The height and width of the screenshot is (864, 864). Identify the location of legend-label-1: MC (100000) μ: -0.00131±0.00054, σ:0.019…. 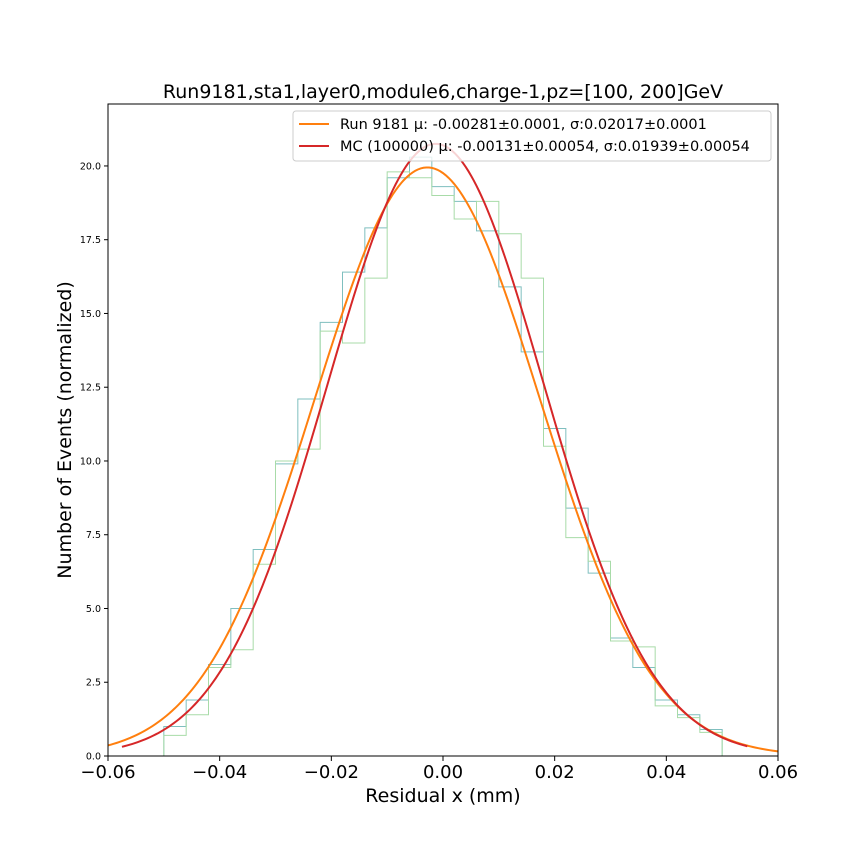
(545, 147).